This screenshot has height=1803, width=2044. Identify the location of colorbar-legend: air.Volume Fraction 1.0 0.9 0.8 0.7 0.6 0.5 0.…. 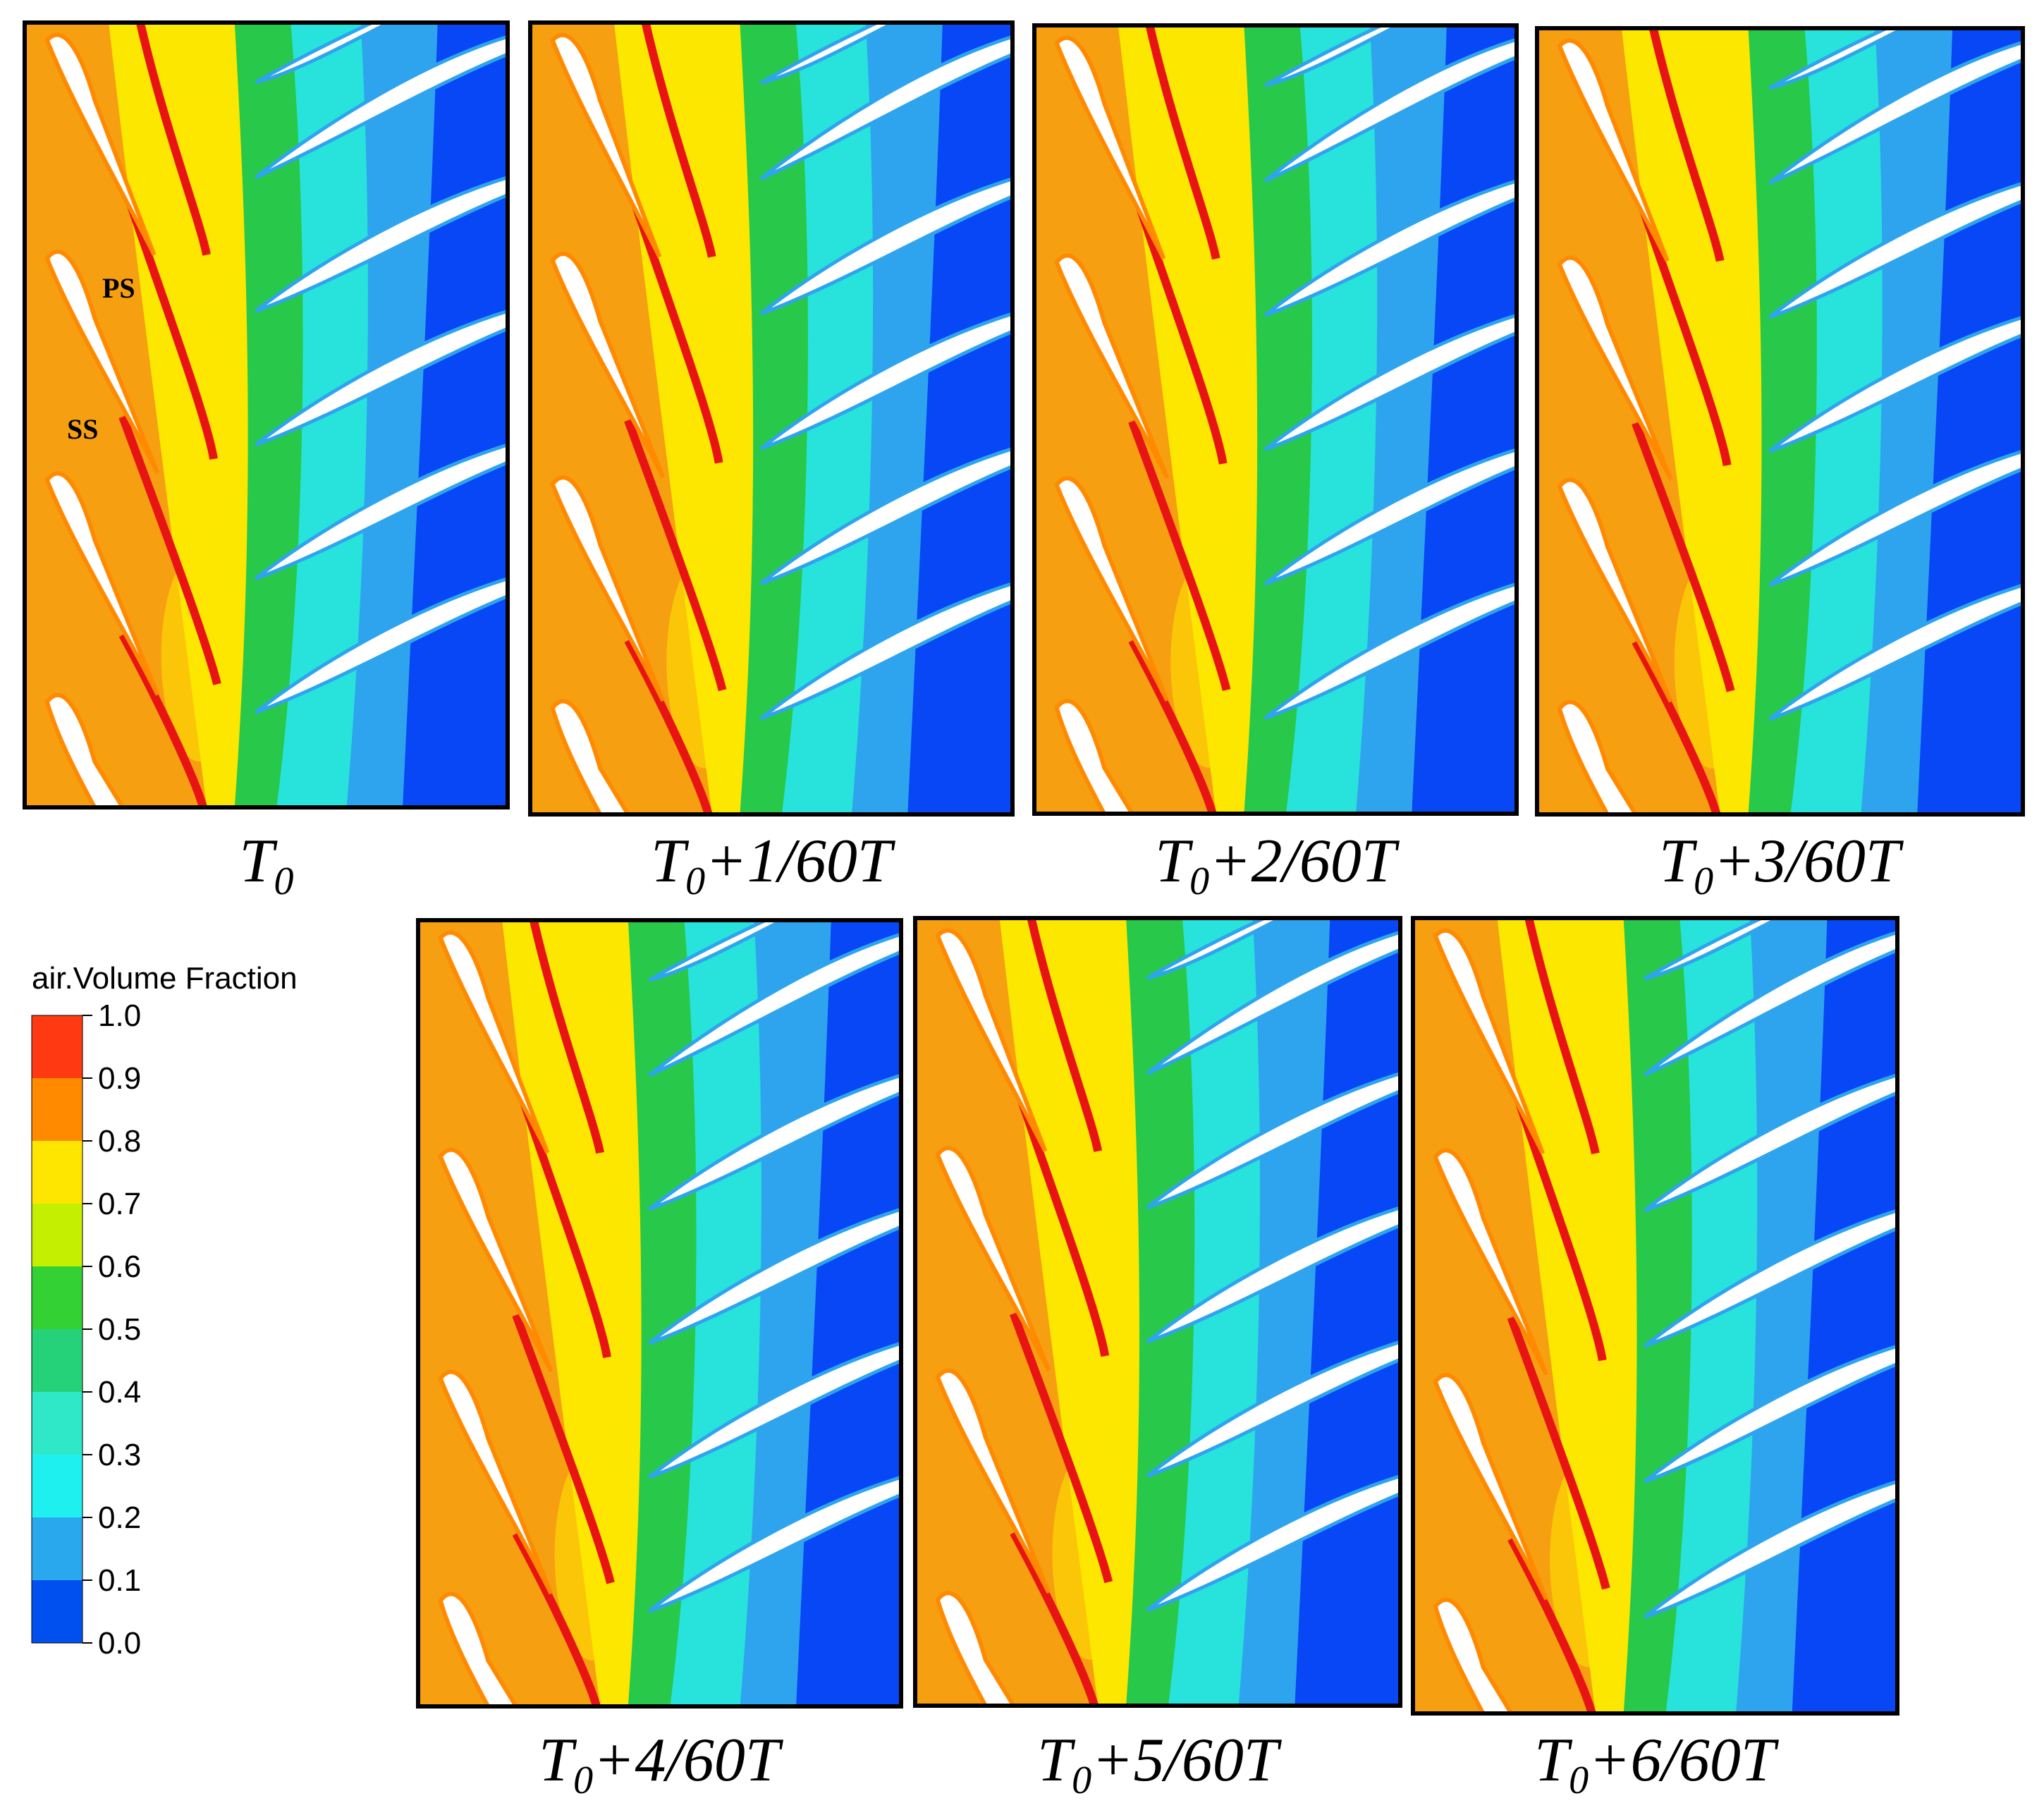
(164, 1311).